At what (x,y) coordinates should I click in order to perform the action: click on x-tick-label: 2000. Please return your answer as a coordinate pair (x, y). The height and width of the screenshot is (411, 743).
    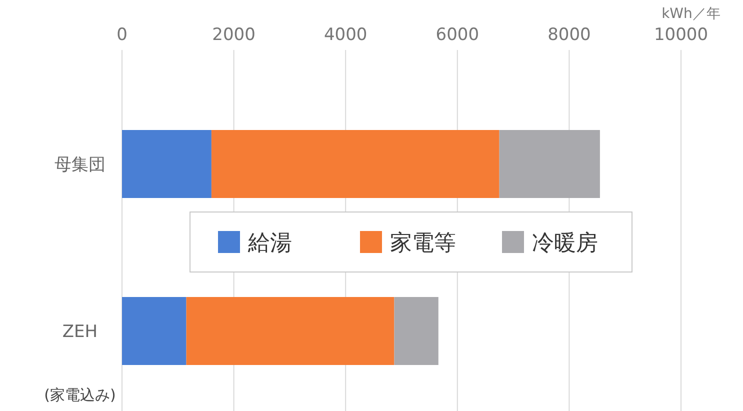
    Looking at the image, I should click on (234, 35).